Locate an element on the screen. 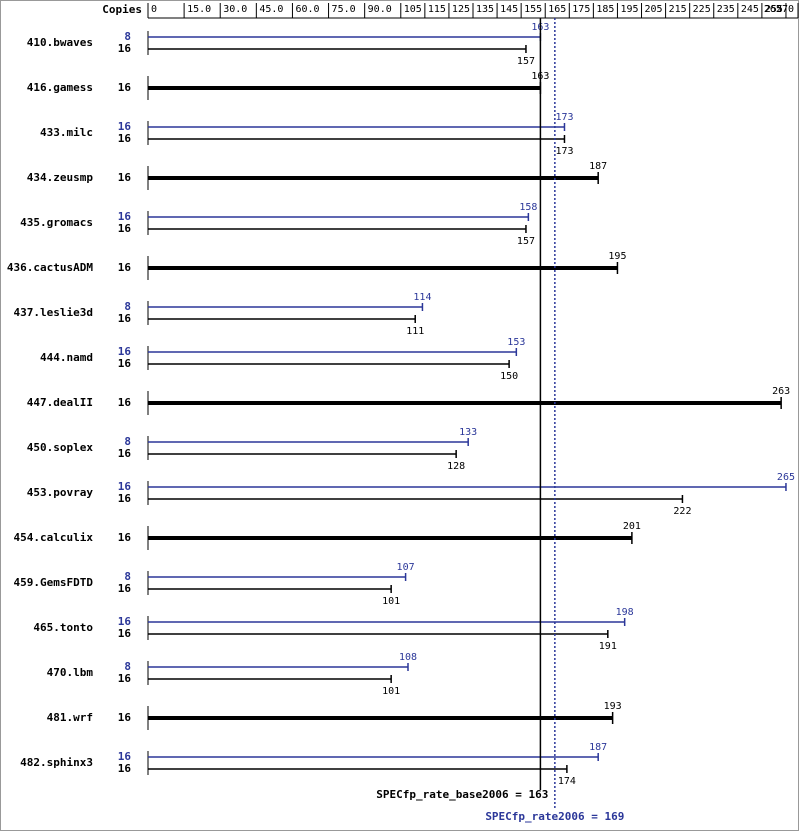 The width and height of the screenshot is (799, 831). x-tick-label: 105 is located at coordinates (413, 9).